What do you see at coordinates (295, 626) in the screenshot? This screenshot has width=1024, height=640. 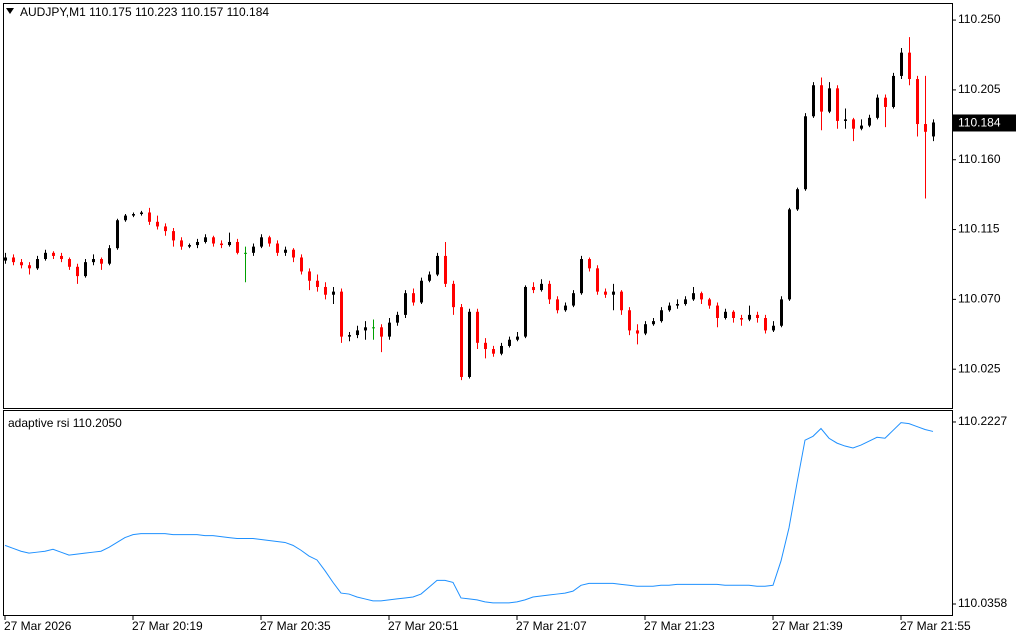 I see `x-tick-label: 27 Mar 20:35` at bounding box center [295, 626].